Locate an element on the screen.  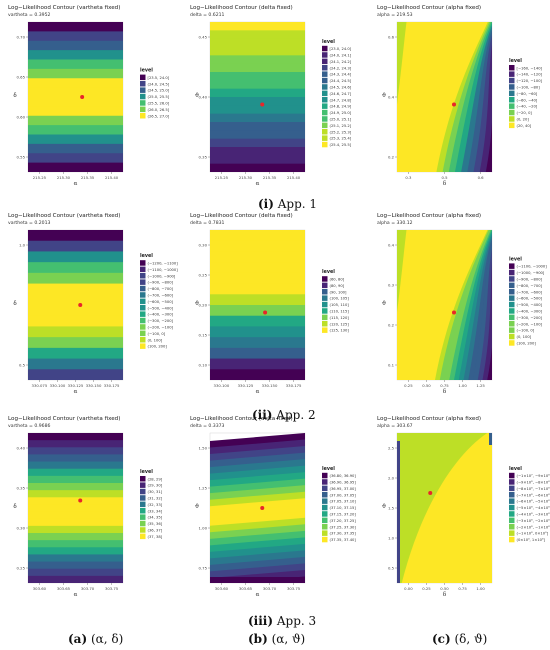
y-tick-label: 0.25 is located at coordinates (203, 274).